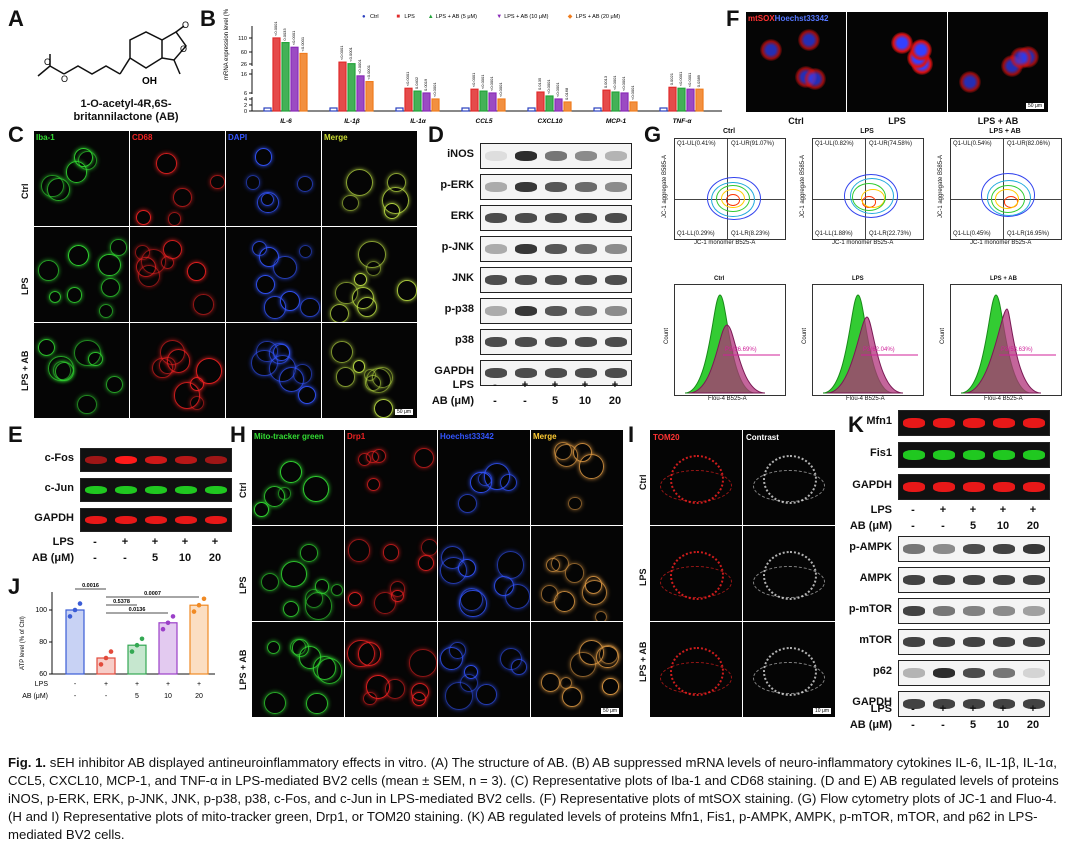 The image size is (1080, 845). Describe the element at coordinates (457, 247) in the screenshot. I see `blot-label: p-JNK` at that location.